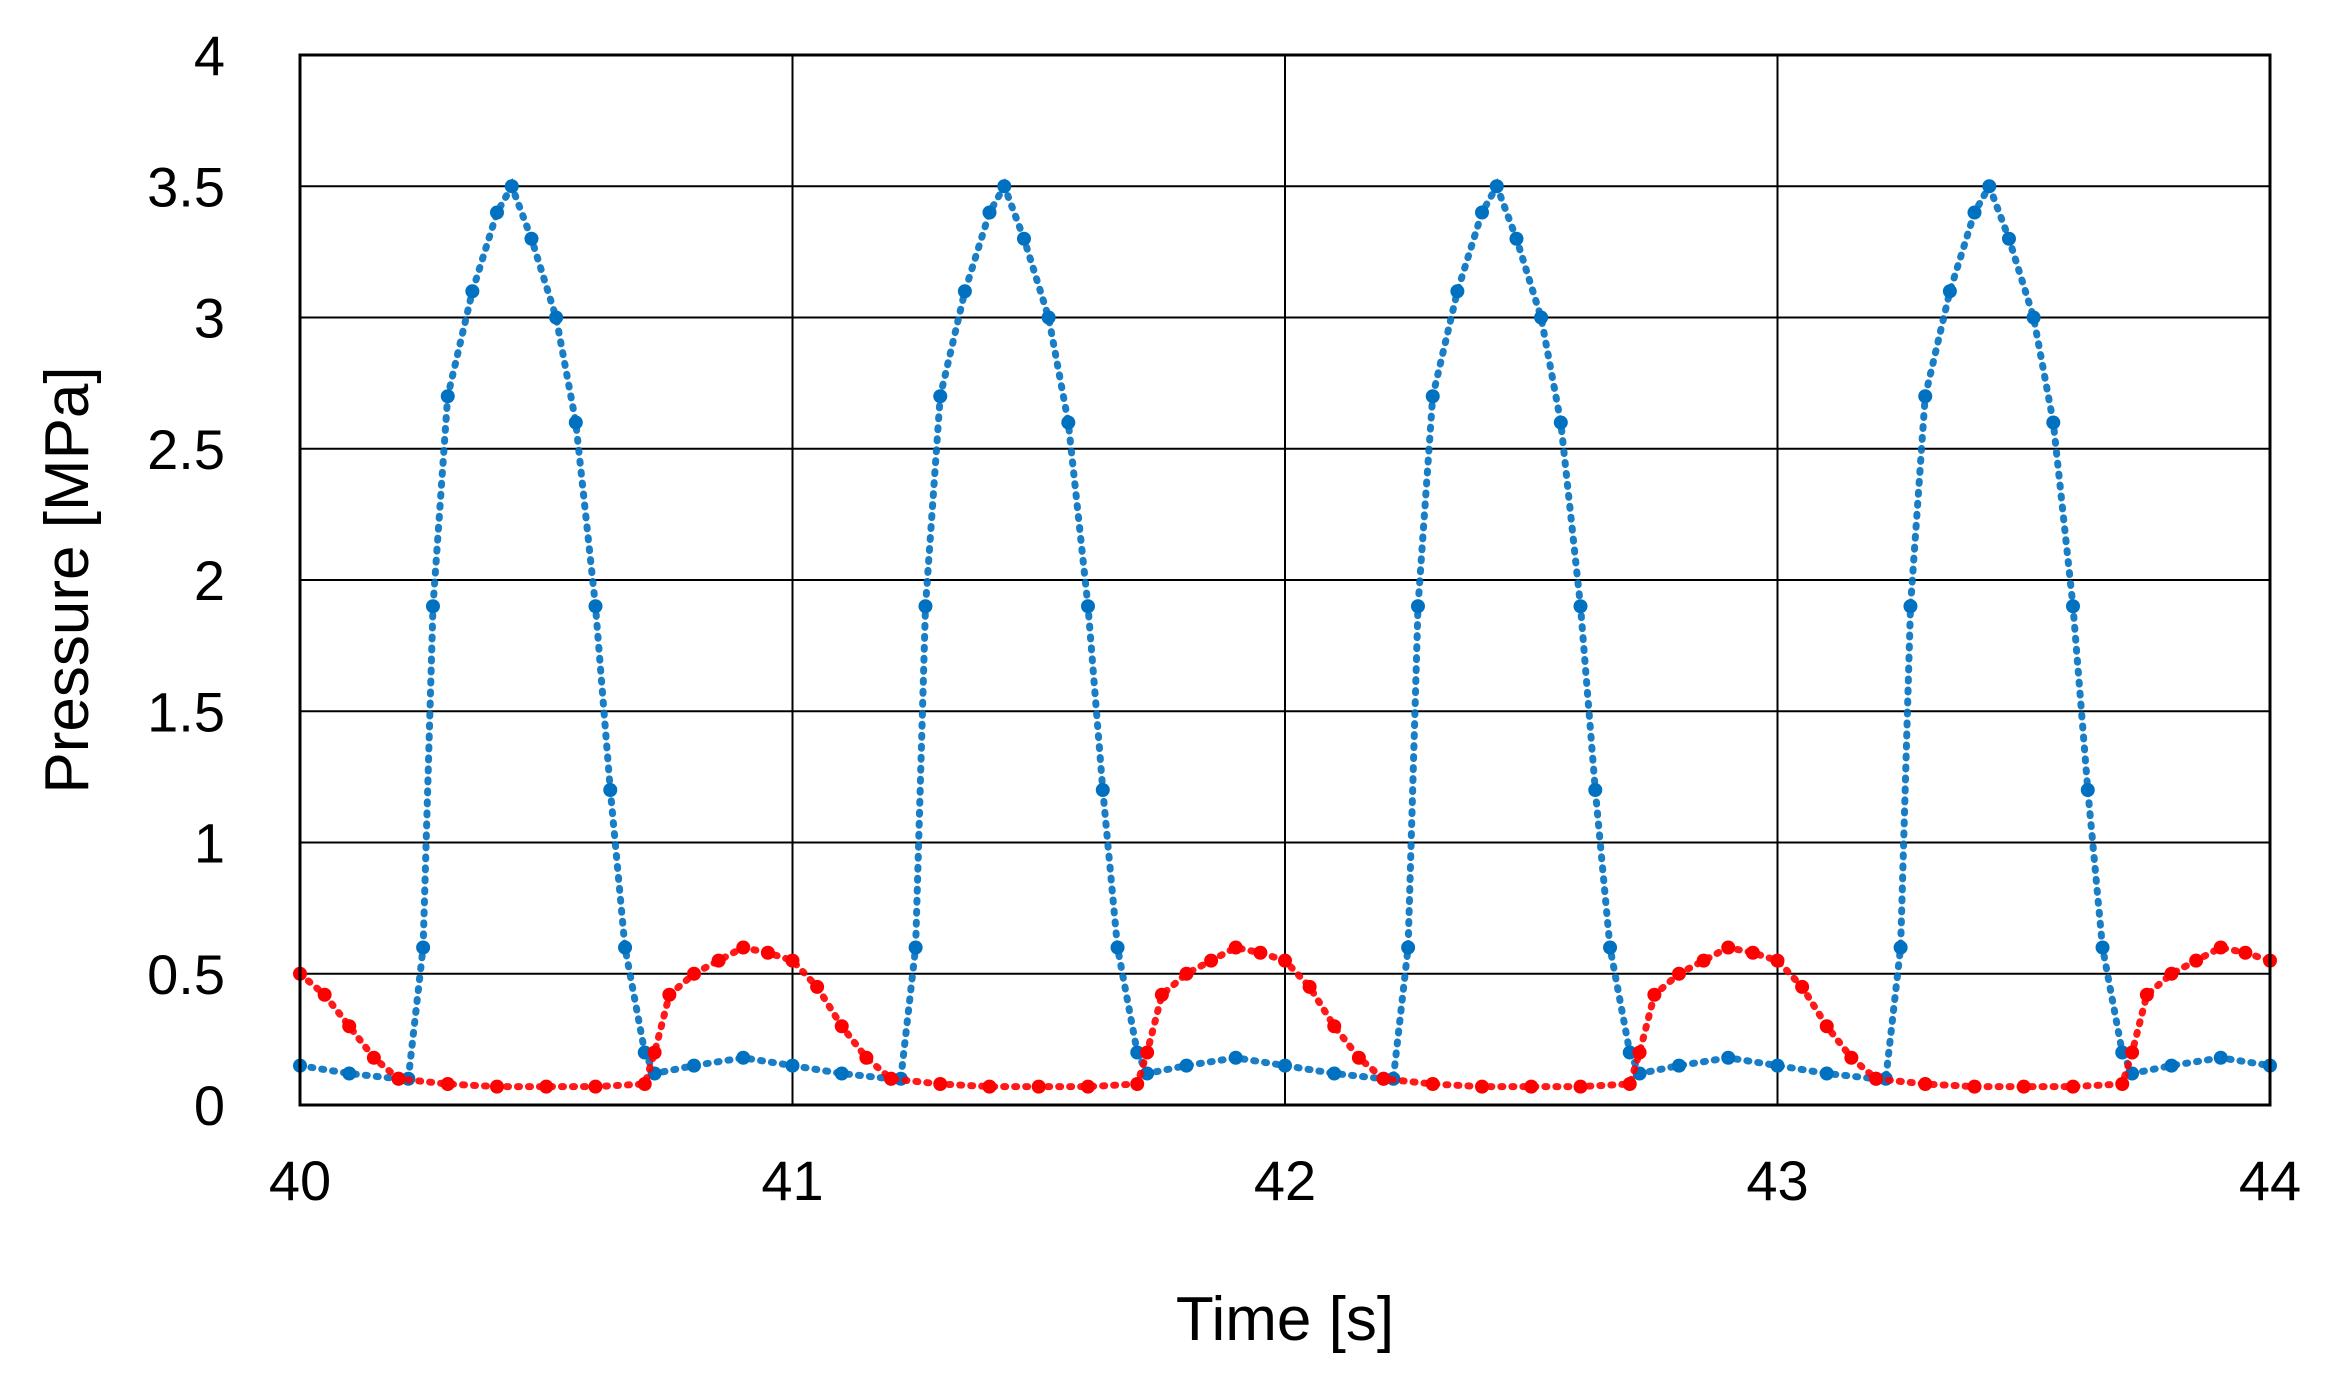  What do you see at coordinates (186, 449) in the screenshot?
I see `y-tick-label: 2.5` at bounding box center [186, 449].